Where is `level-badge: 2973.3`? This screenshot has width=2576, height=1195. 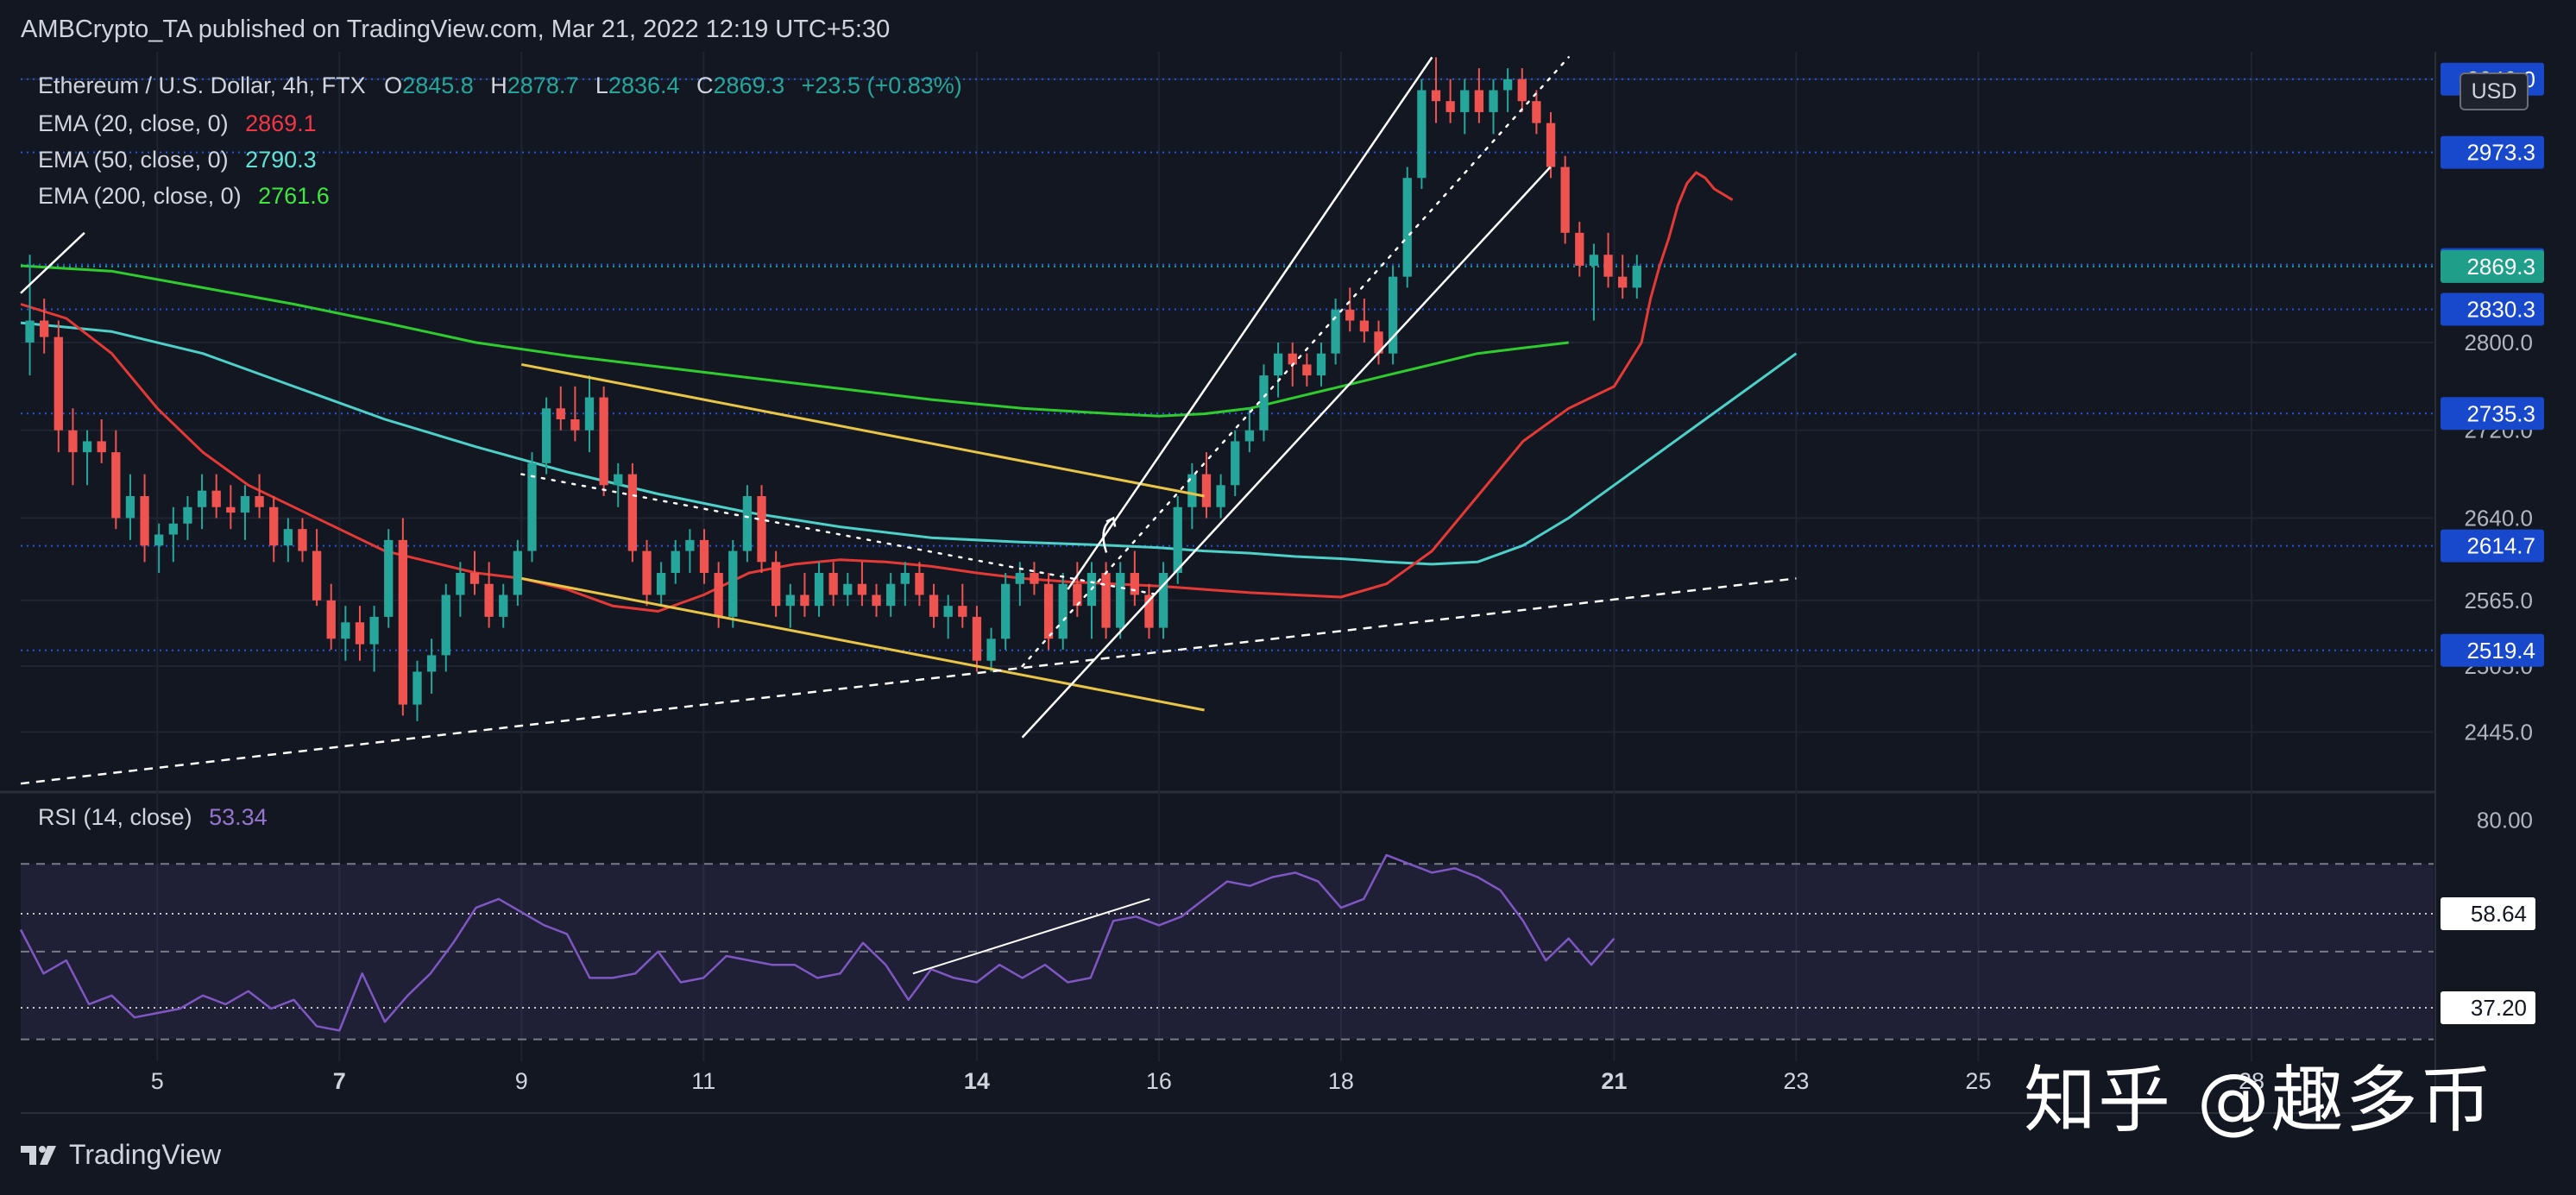 level-badge: 2973.3 is located at coordinates (2492, 152).